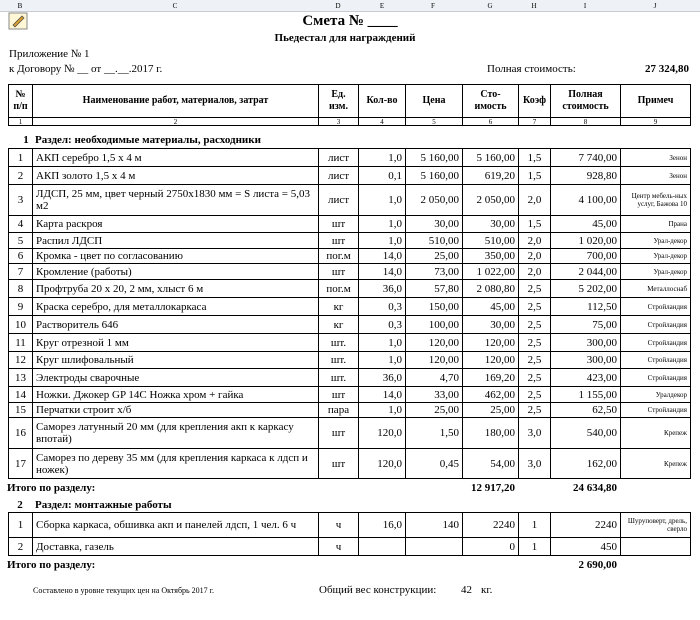 The image size is (700, 620). Describe the element at coordinates (338, 377) in the screenshot. I see `table-cell: шт.` at that location.